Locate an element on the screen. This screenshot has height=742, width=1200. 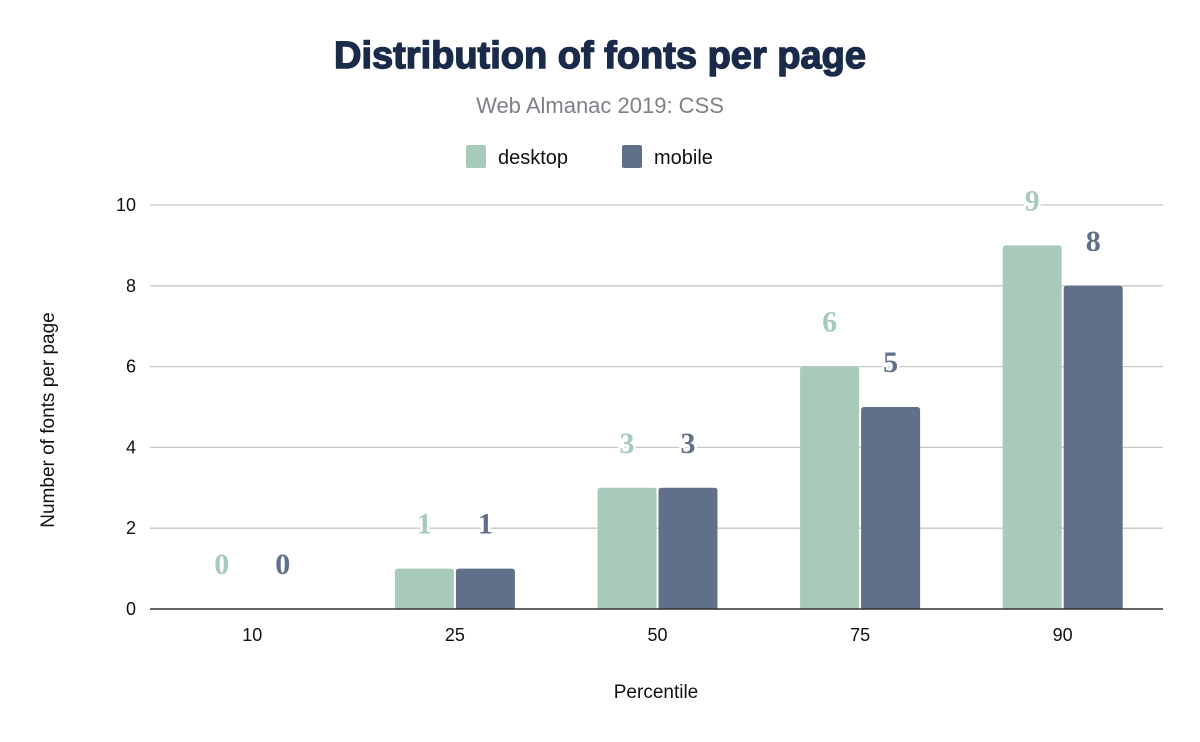
y-tick-label: 0 is located at coordinates (131, 609).